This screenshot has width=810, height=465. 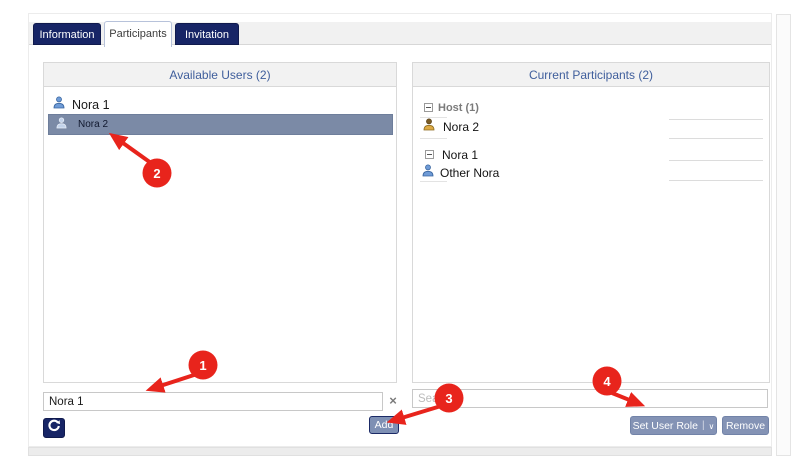 I want to click on clear-filter-icon: ×, so click(x=393, y=400).